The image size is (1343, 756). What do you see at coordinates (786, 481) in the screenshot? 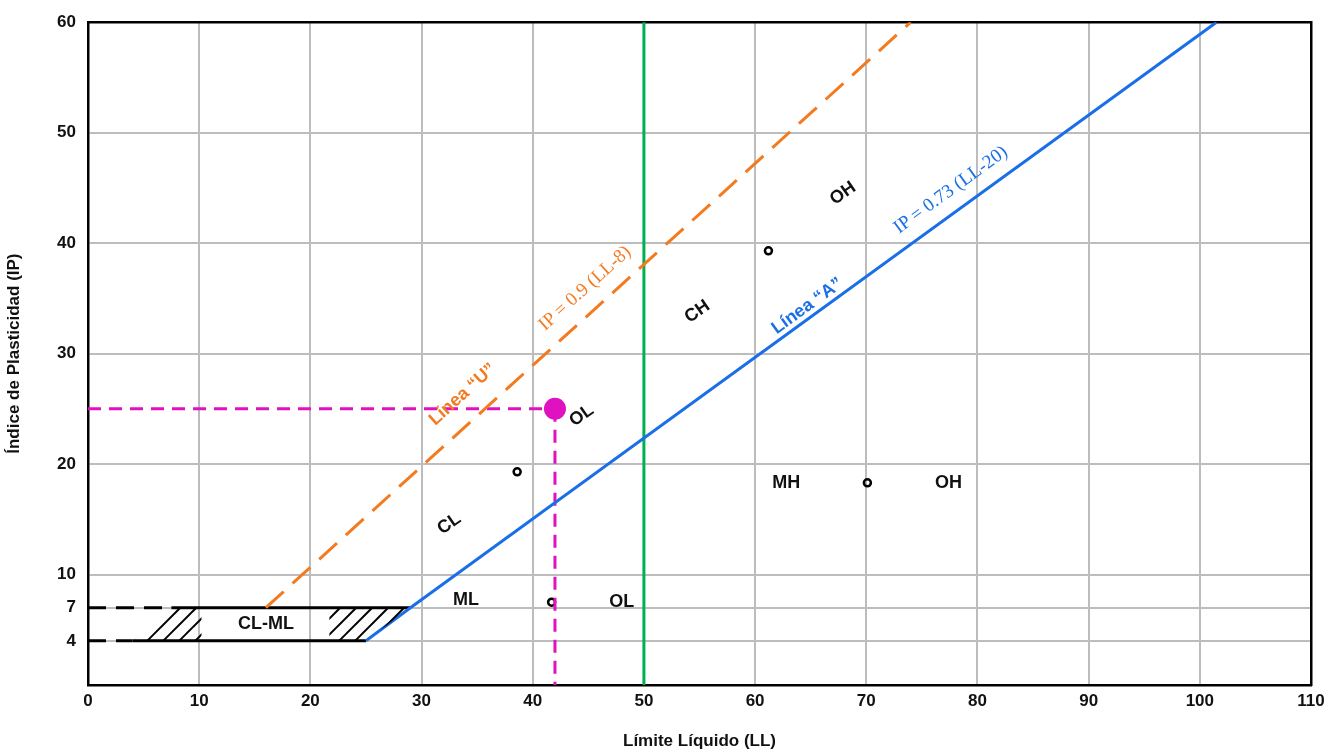
I see `annotation: MH` at bounding box center [786, 481].